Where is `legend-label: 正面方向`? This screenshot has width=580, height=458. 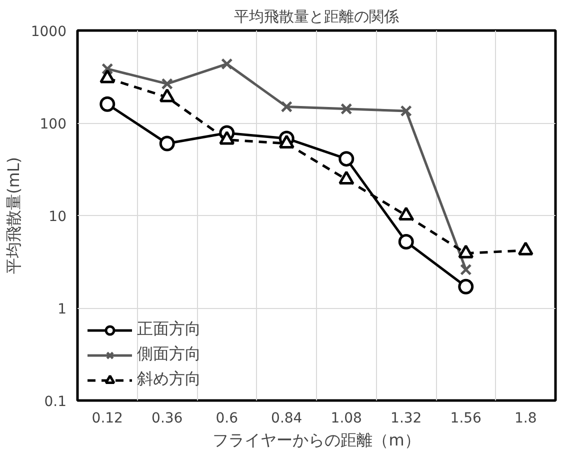 legend-label: 正面方向 is located at coordinates (169, 329).